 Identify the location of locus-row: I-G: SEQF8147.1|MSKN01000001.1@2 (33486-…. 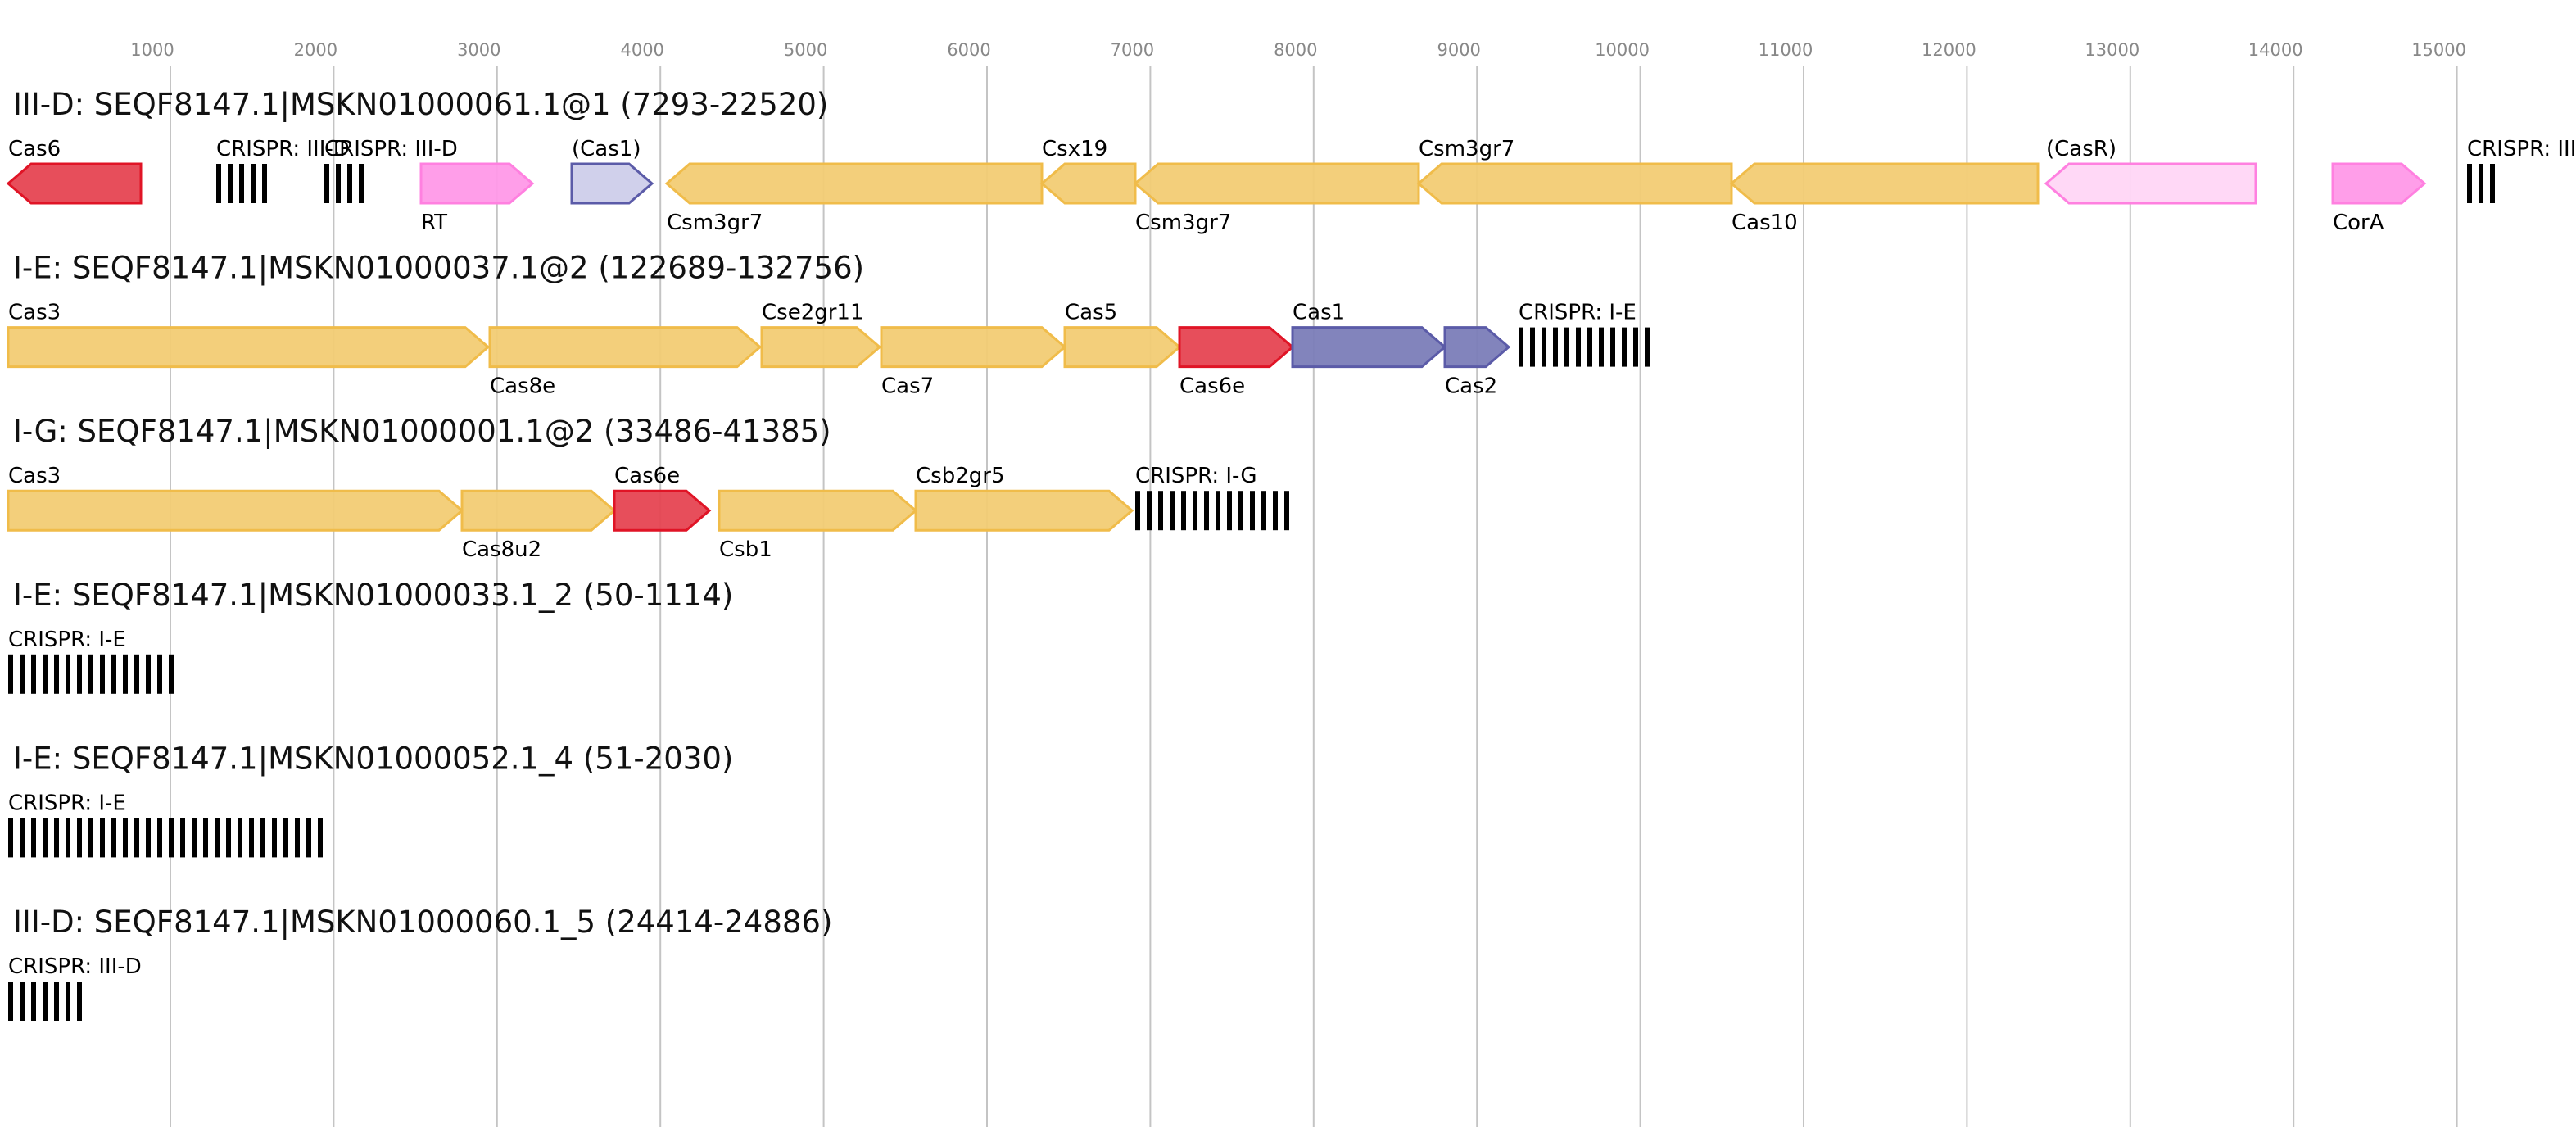
(648, 488).